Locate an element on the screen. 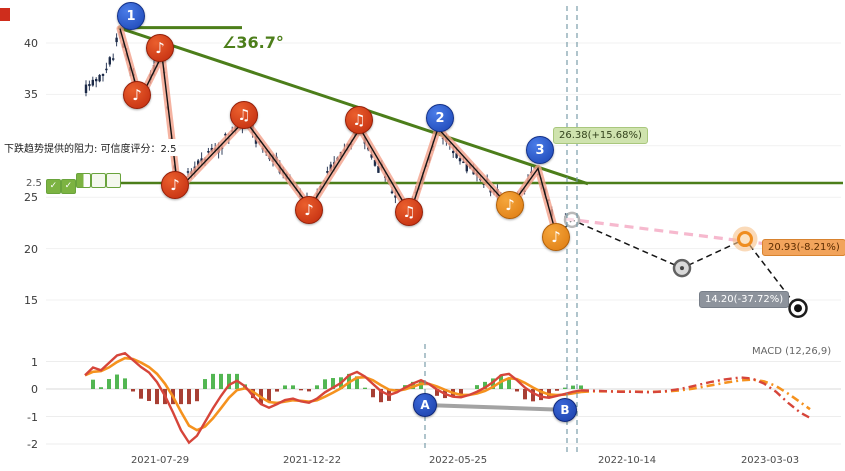 Image resolution: width=845 pixels, height=471 pixels. macd-marker-B: B is located at coordinates (565, 410).